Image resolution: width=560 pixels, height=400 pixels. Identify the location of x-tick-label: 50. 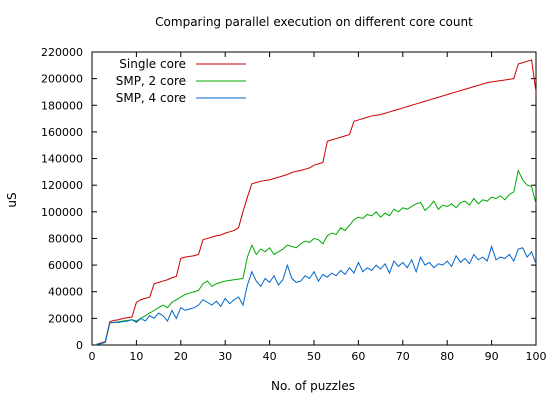
(314, 356).